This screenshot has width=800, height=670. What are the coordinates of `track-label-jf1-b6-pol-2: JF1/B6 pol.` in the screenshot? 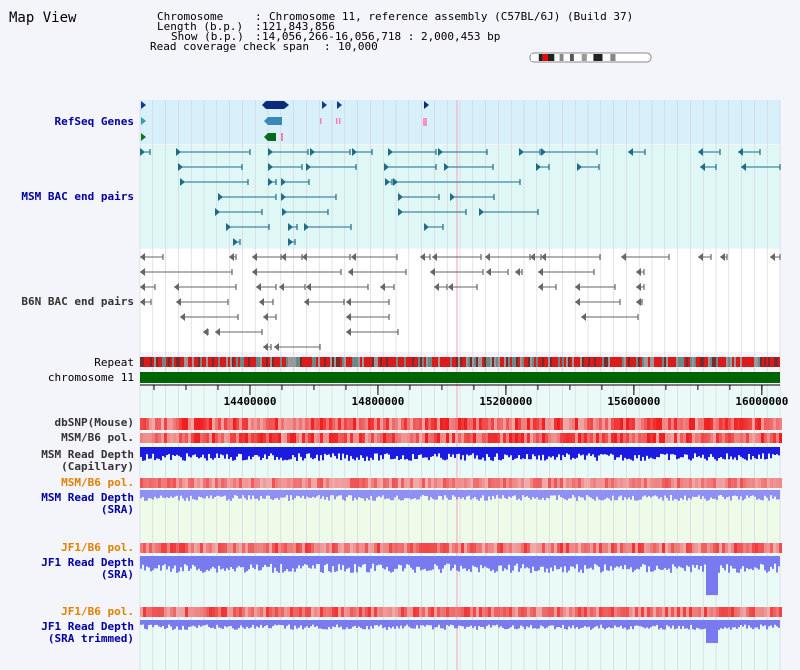 It's located at (97, 611).